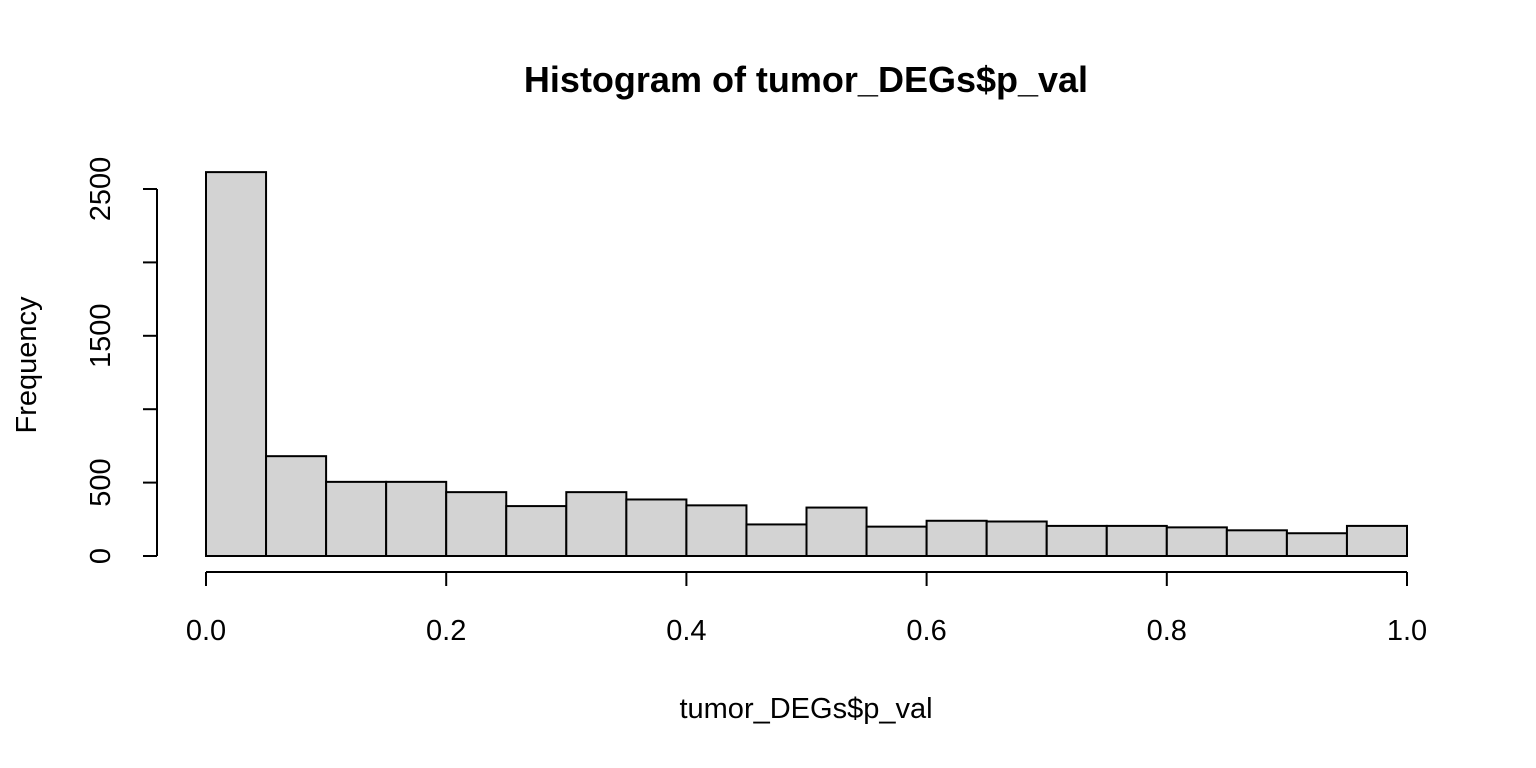  Describe the element at coordinates (926, 631) in the screenshot. I see `x-tick-label: 0.6` at that location.